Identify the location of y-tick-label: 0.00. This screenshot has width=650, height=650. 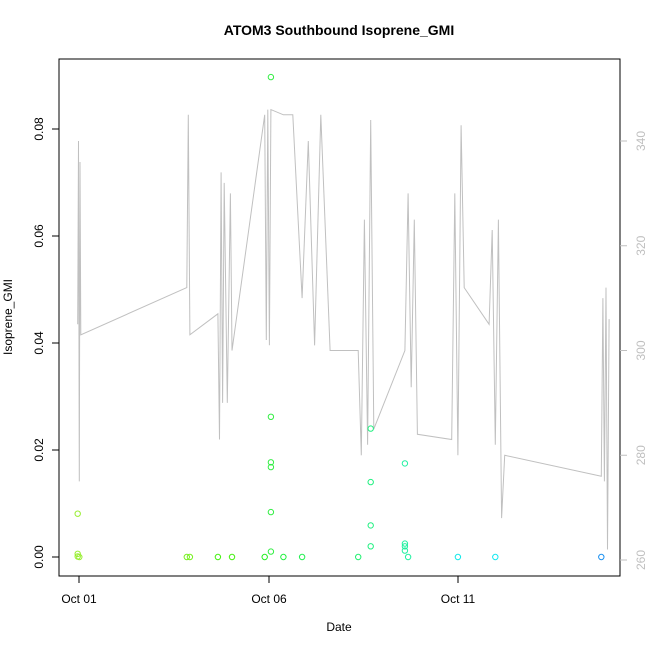
(39, 557).